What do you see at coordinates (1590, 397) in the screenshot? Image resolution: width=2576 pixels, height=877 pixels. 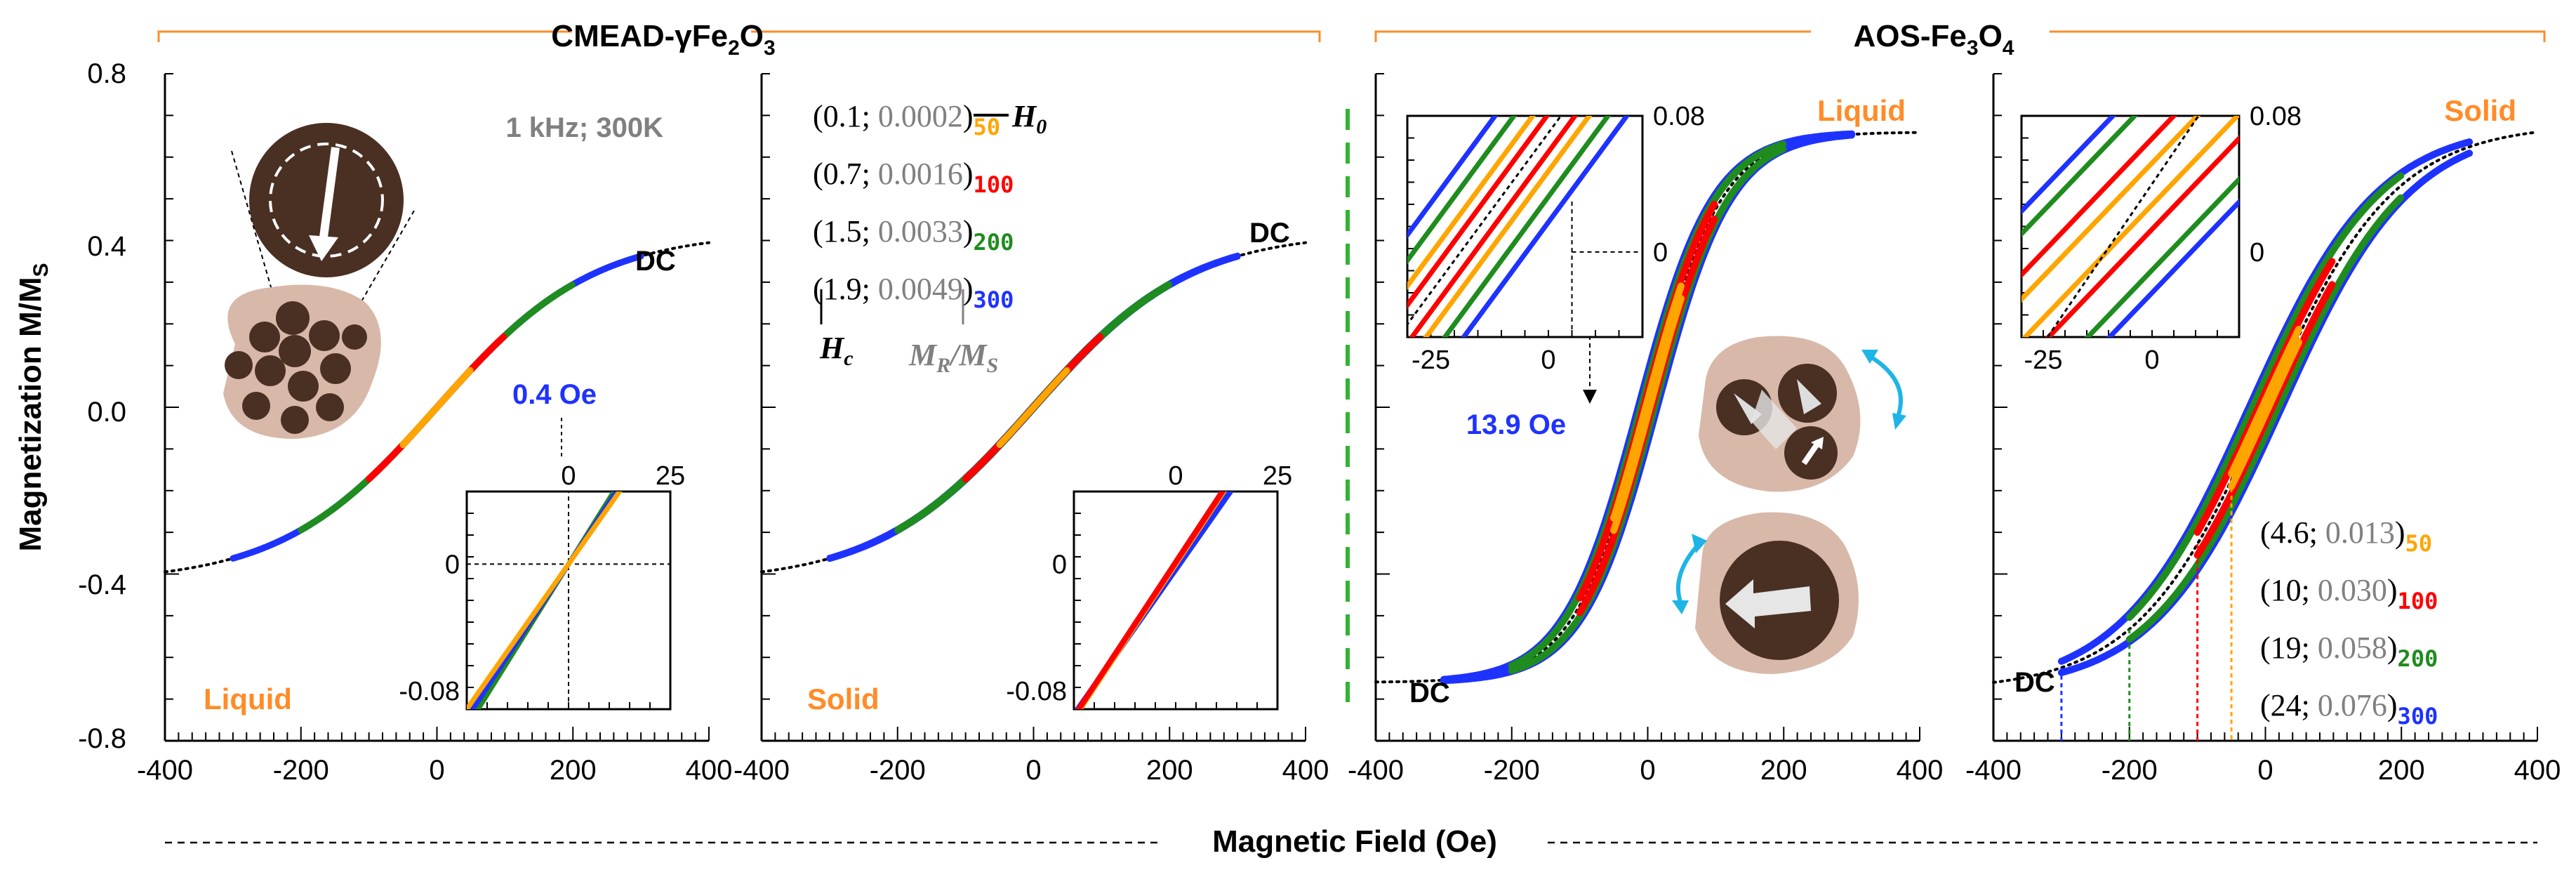 I see `annotation-arrowhead` at bounding box center [1590, 397].